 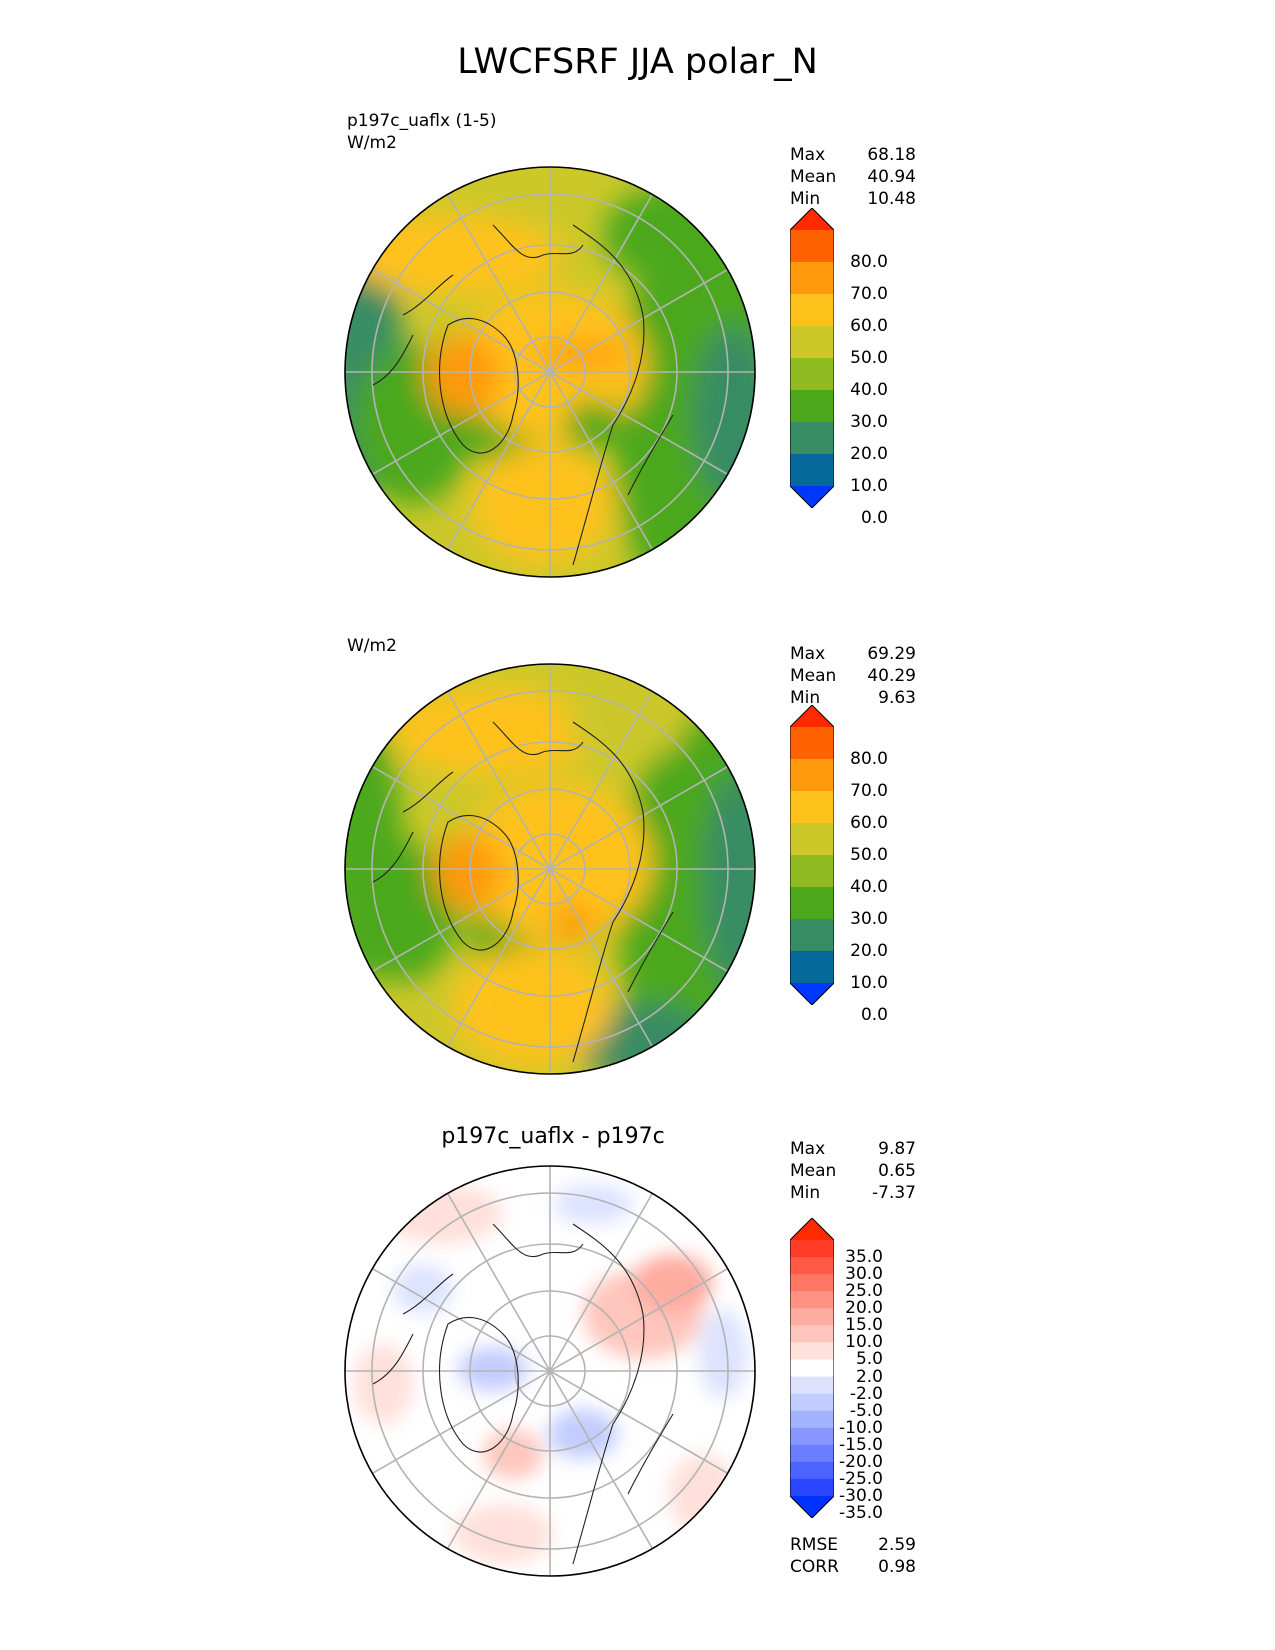 What do you see at coordinates (861, 1513) in the screenshot?
I see `colorbar-tick-label: -35.0` at bounding box center [861, 1513].